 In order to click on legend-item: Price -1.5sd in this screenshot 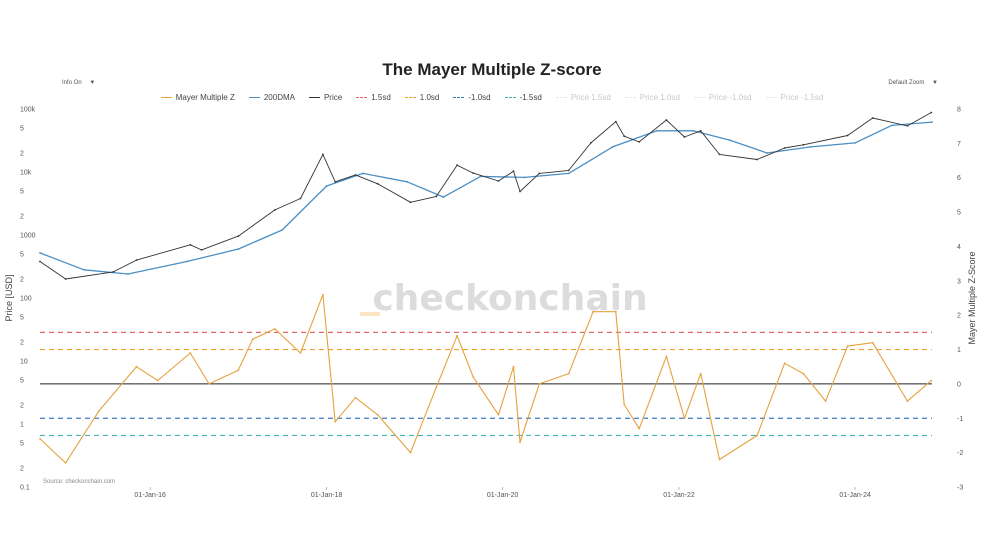, I will do `click(794, 97)`.